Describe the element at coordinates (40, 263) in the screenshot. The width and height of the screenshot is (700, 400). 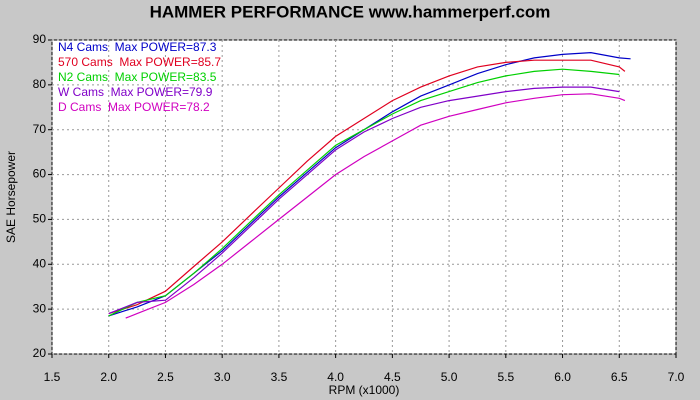
I see `y-tick-label: 40` at that location.